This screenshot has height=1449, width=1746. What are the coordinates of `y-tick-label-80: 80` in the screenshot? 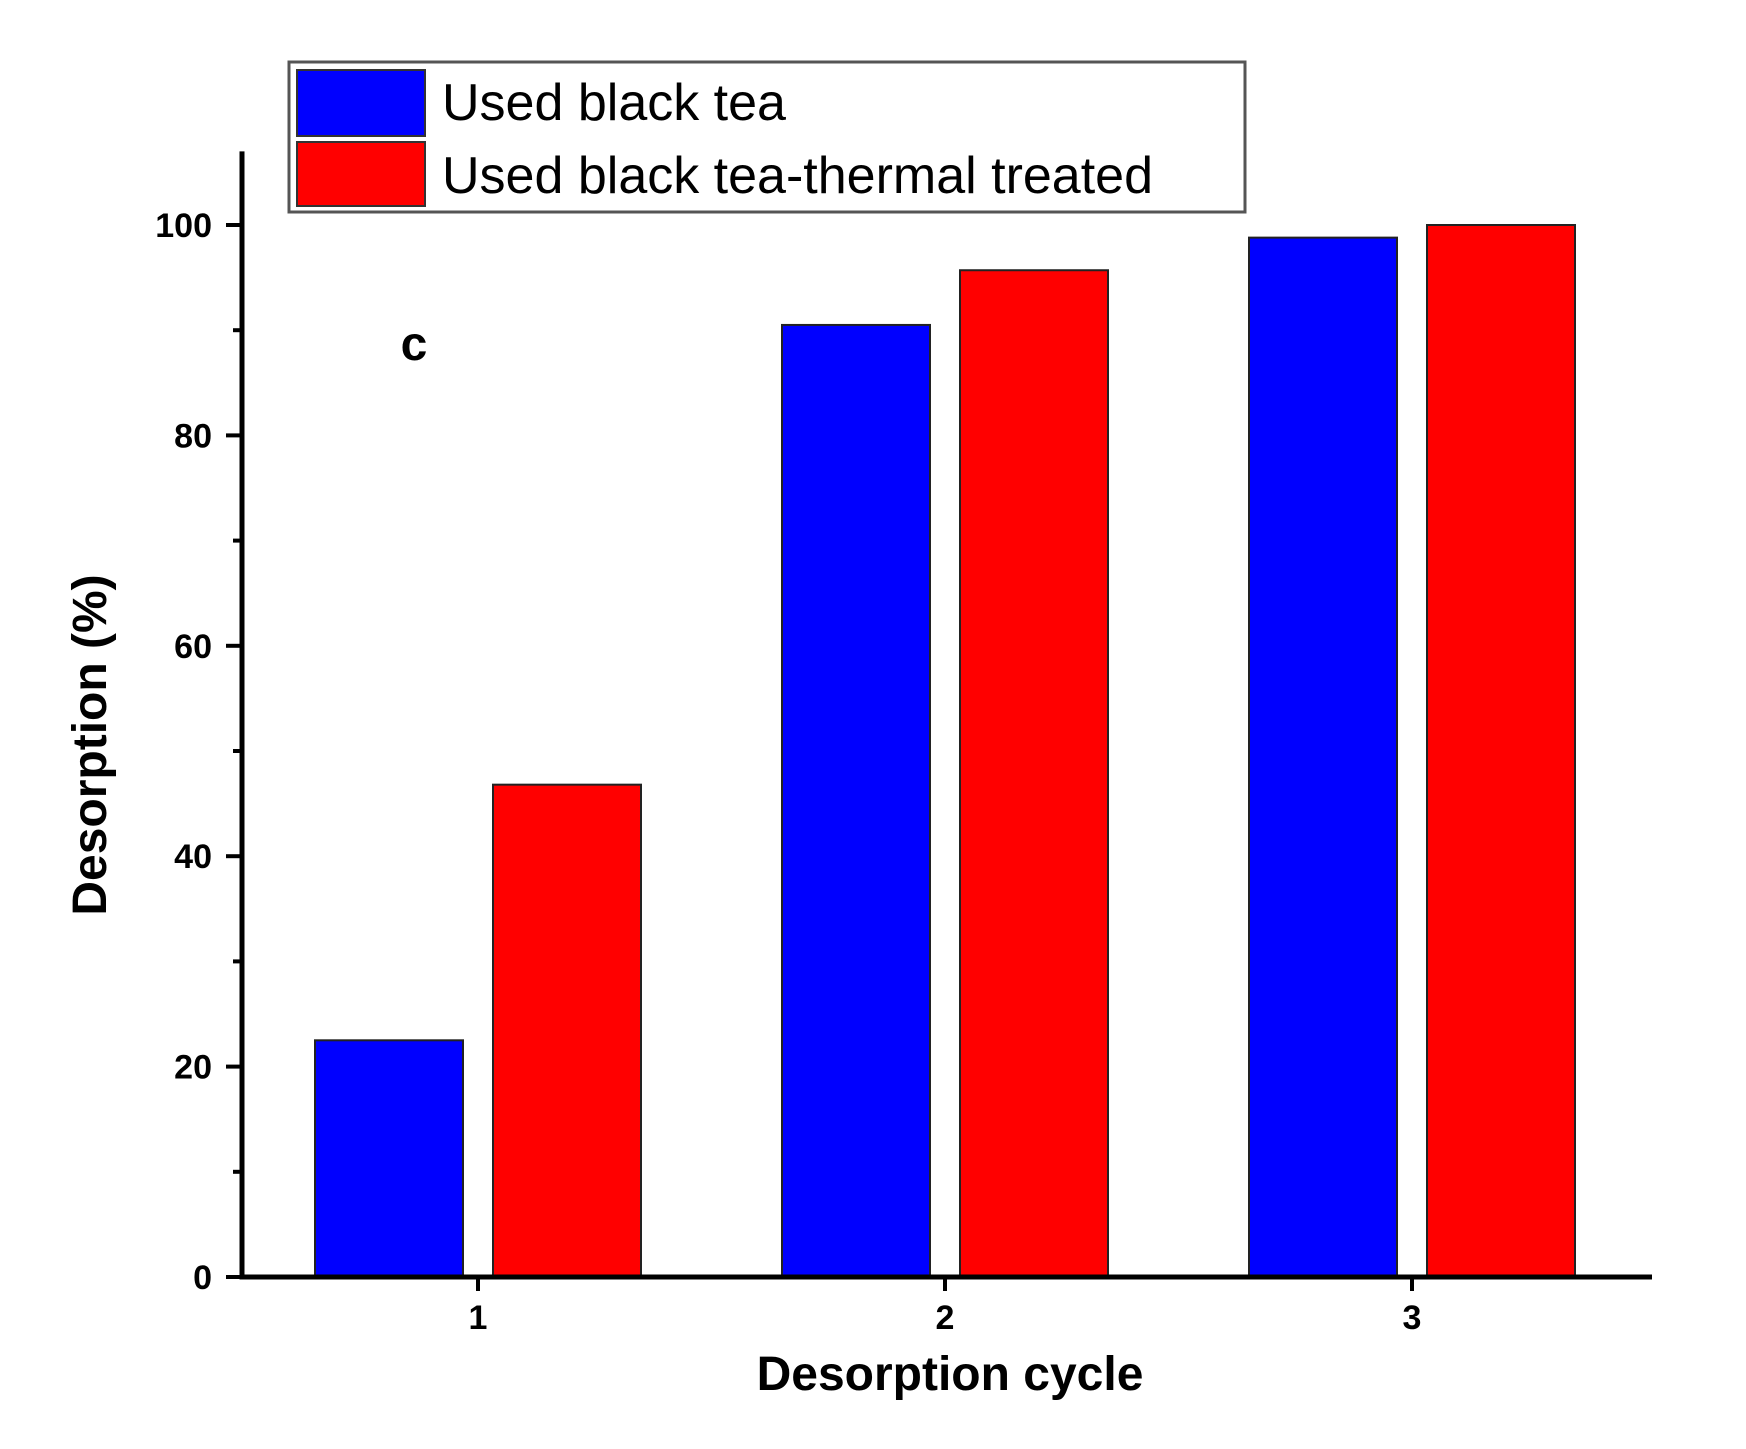 It's located at (193, 436).